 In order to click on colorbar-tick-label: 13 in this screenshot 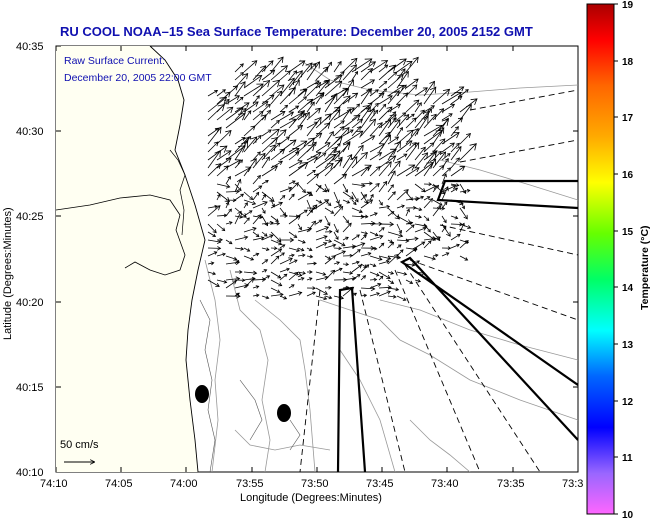, I will do `click(628, 345)`.